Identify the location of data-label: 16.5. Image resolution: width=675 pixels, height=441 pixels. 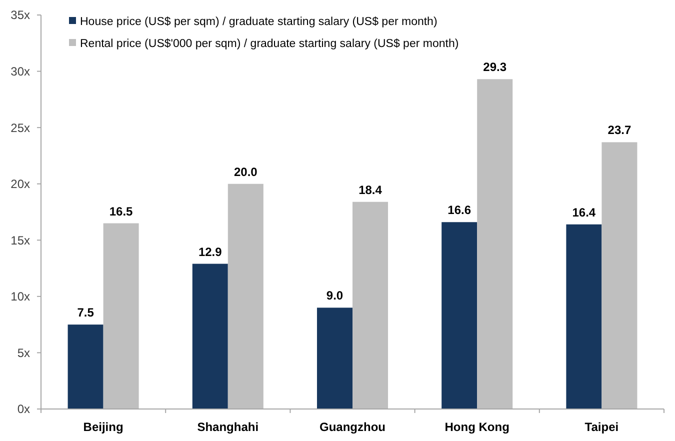
(121, 211).